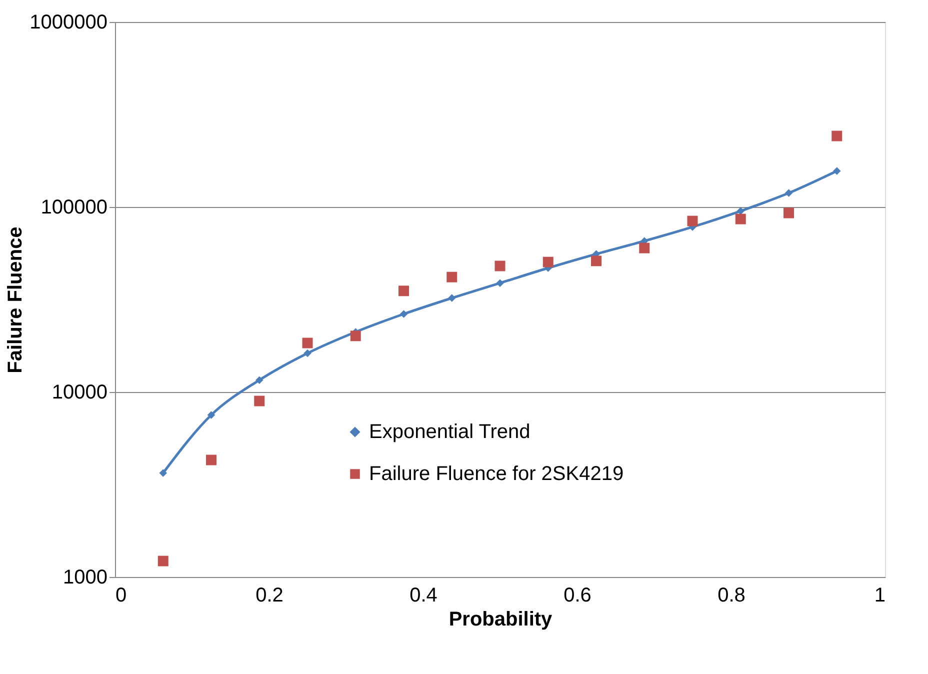  What do you see at coordinates (121, 595) in the screenshot?
I see `x-tick-label: 0` at bounding box center [121, 595].